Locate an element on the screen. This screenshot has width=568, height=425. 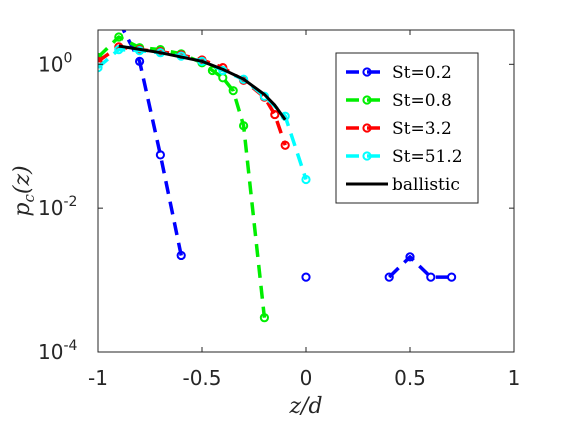
legend-item: St=0.8 is located at coordinates (399, 101).